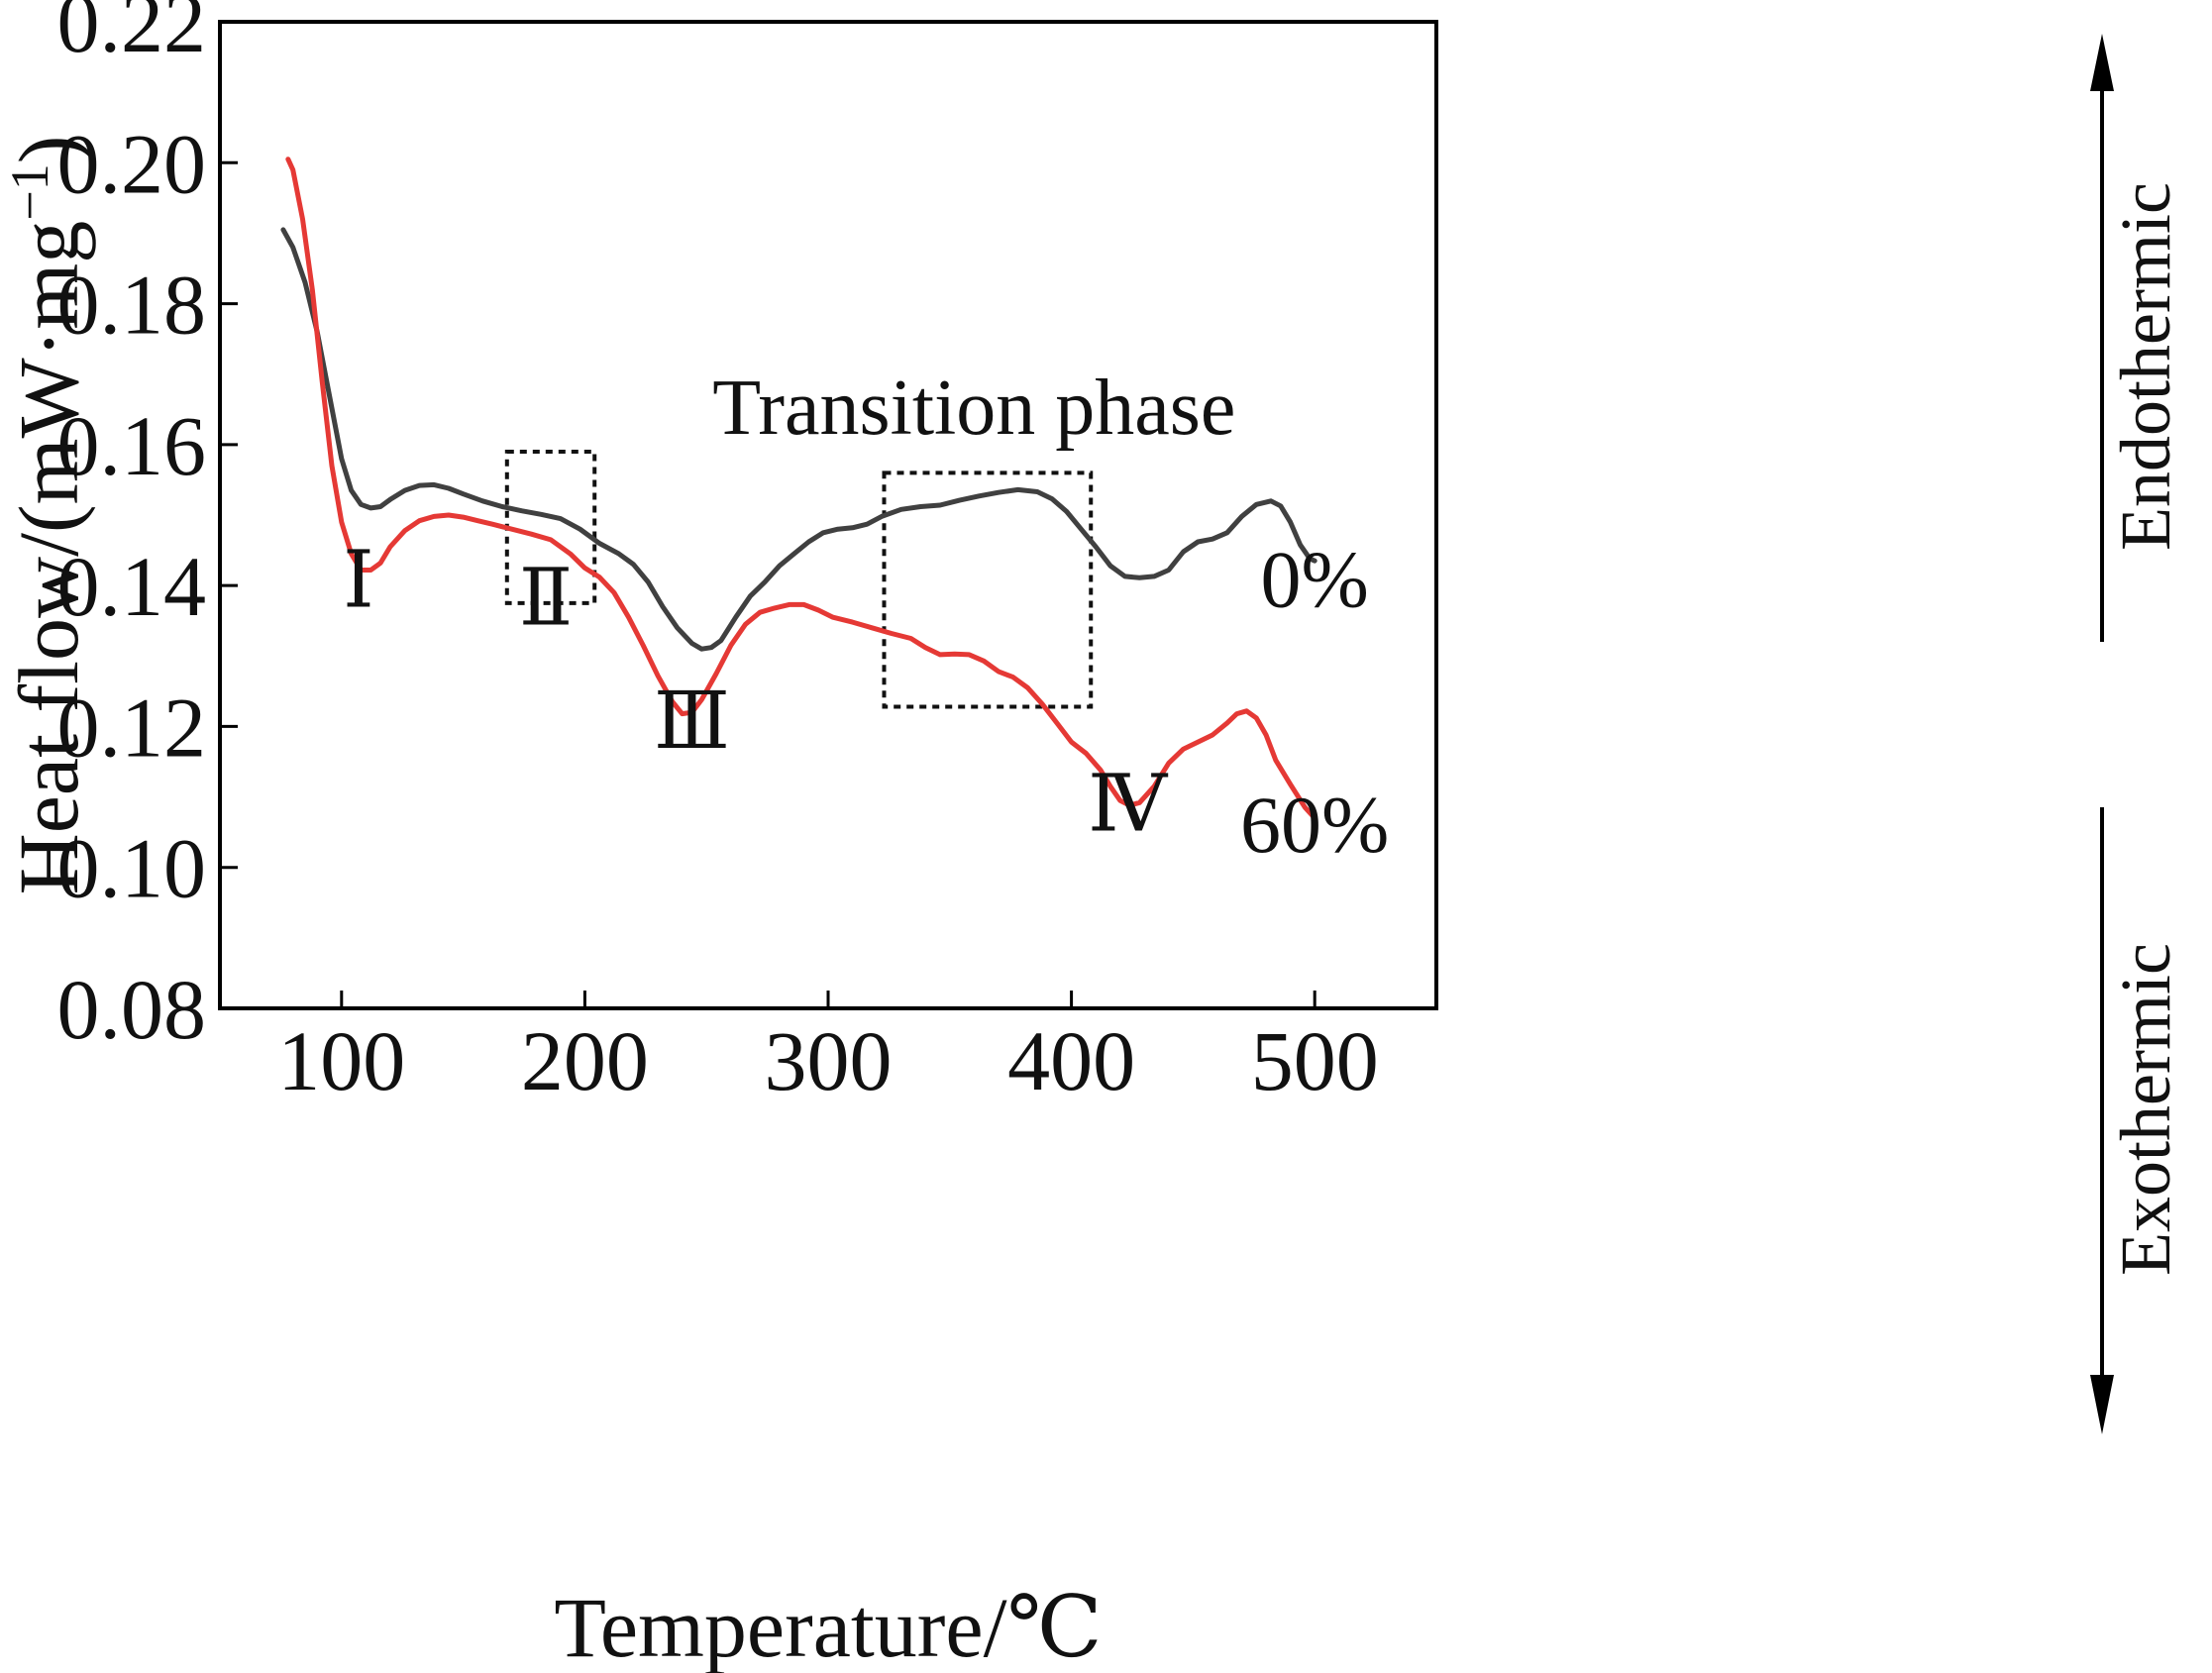 This screenshot has width=2212, height=1673. What do you see at coordinates (341, 1060) in the screenshot?
I see `x-tick-label: 100` at bounding box center [341, 1060].